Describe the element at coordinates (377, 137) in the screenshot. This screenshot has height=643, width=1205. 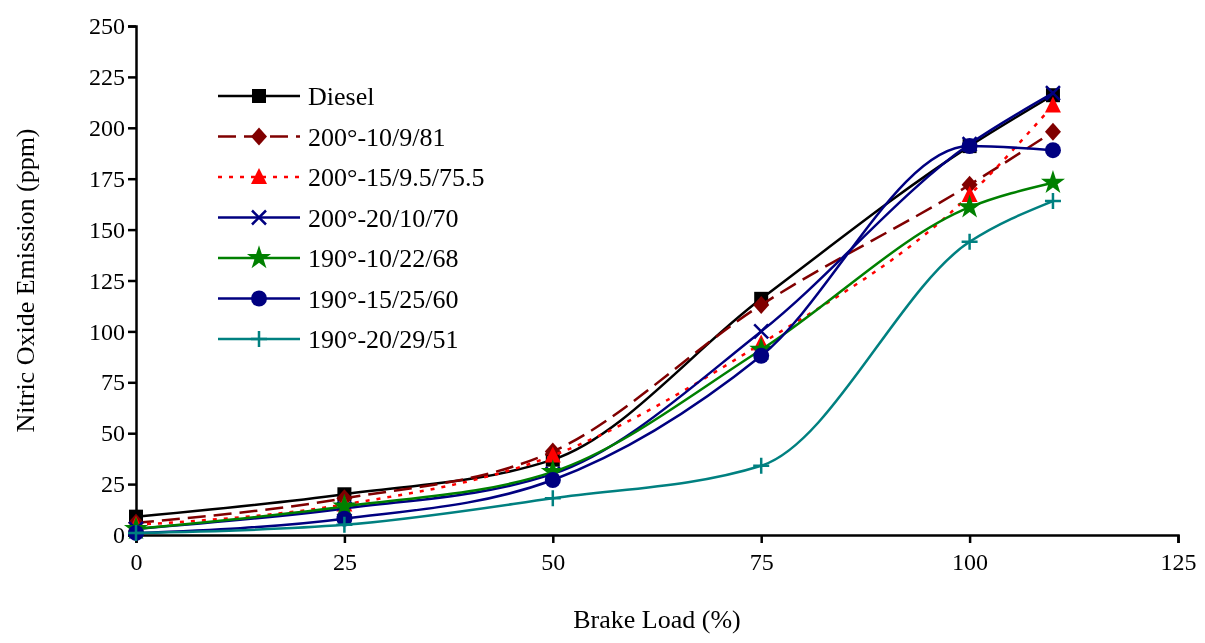
I see `legend-label: 200°-10/9/81` at that location.